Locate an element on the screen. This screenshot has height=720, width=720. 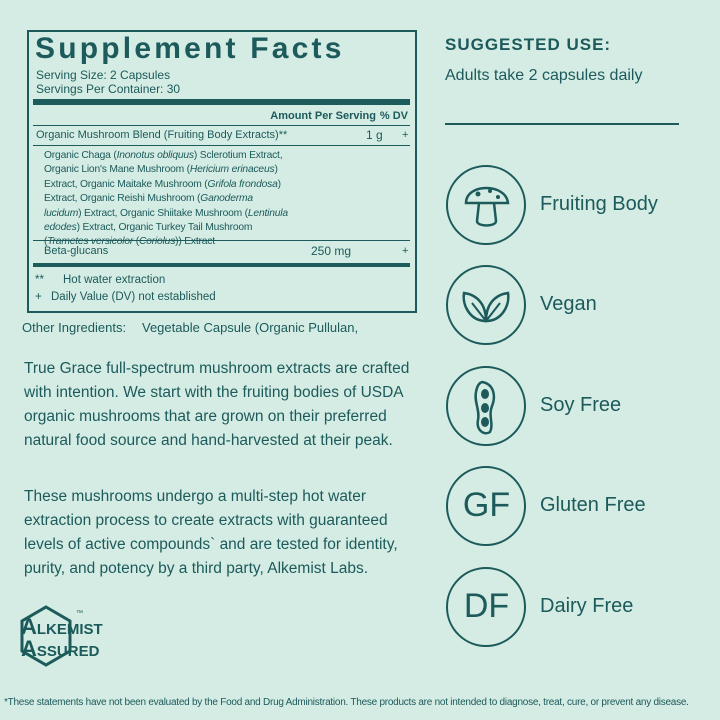
trademark: ™ is located at coordinates (79, 613).